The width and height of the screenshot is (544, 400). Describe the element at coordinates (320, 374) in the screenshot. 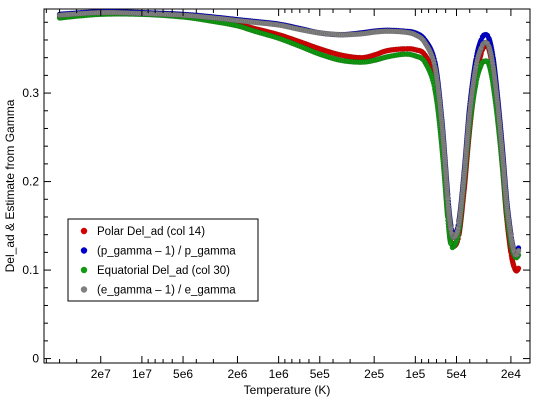

I see `x-tick-label: 5e5` at that location.